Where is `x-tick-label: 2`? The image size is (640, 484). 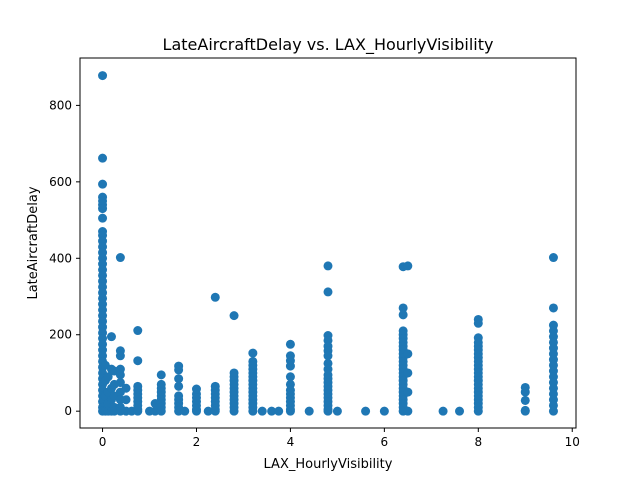 x-tick-label: 2 is located at coordinates (197, 442).